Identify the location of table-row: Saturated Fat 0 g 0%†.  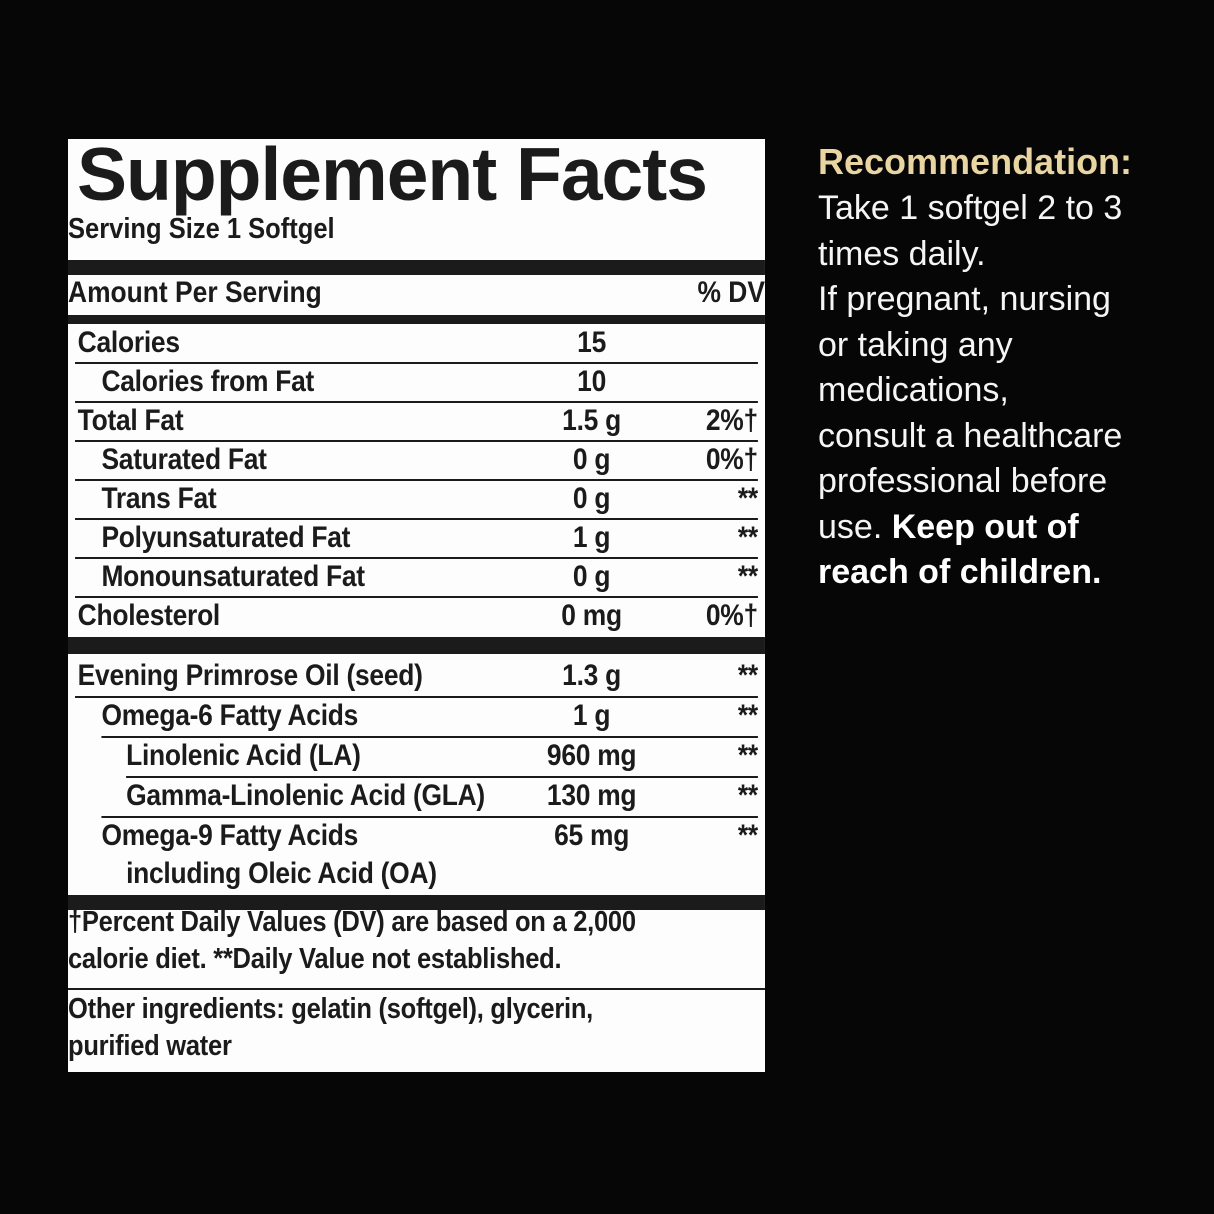
(416, 459).